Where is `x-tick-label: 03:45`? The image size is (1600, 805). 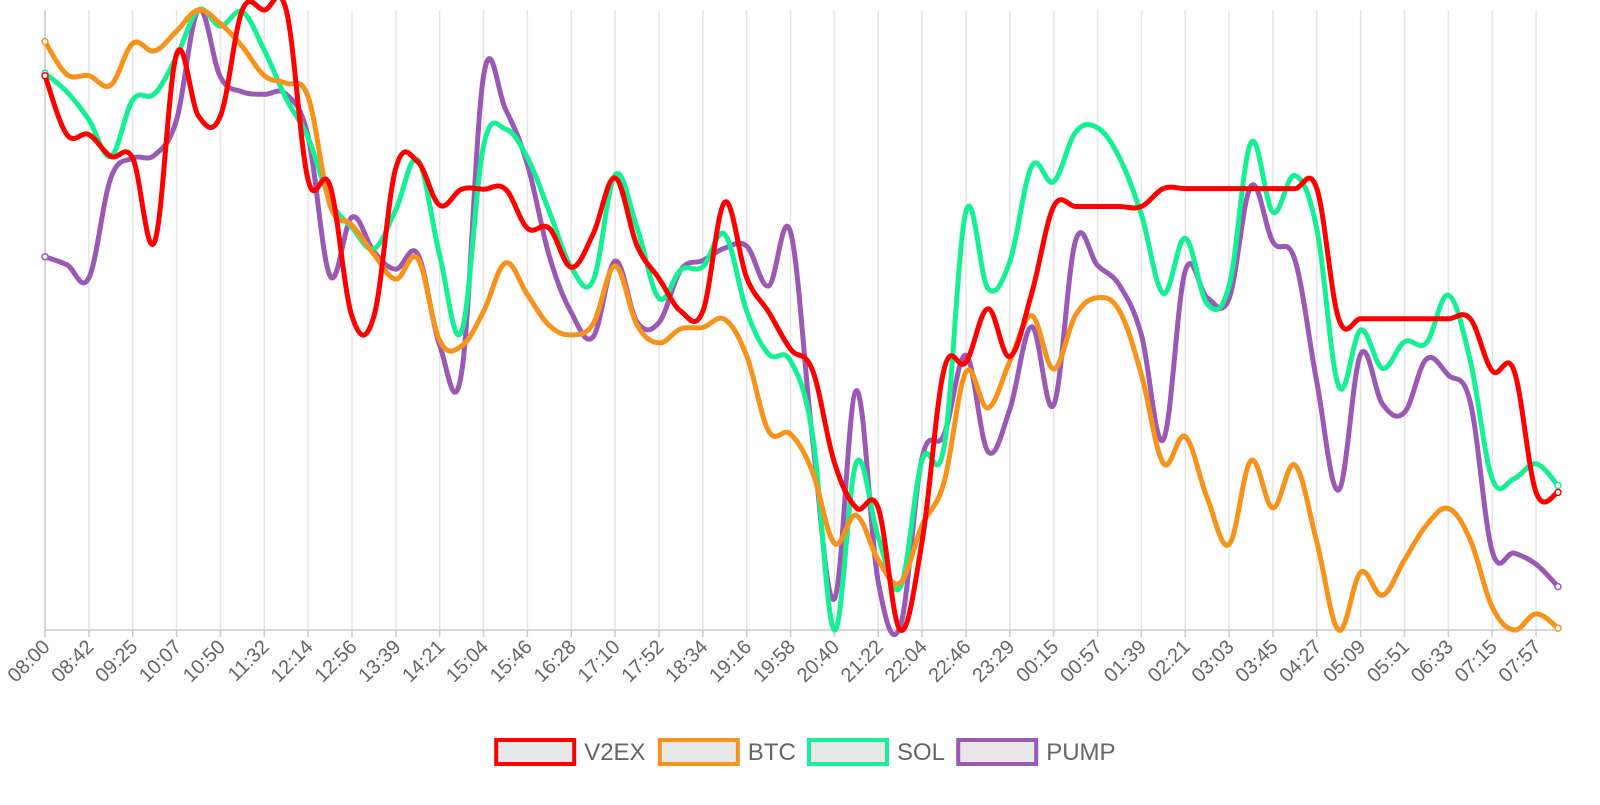 x-tick-label: 03:45 is located at coordinates (1257, 661).